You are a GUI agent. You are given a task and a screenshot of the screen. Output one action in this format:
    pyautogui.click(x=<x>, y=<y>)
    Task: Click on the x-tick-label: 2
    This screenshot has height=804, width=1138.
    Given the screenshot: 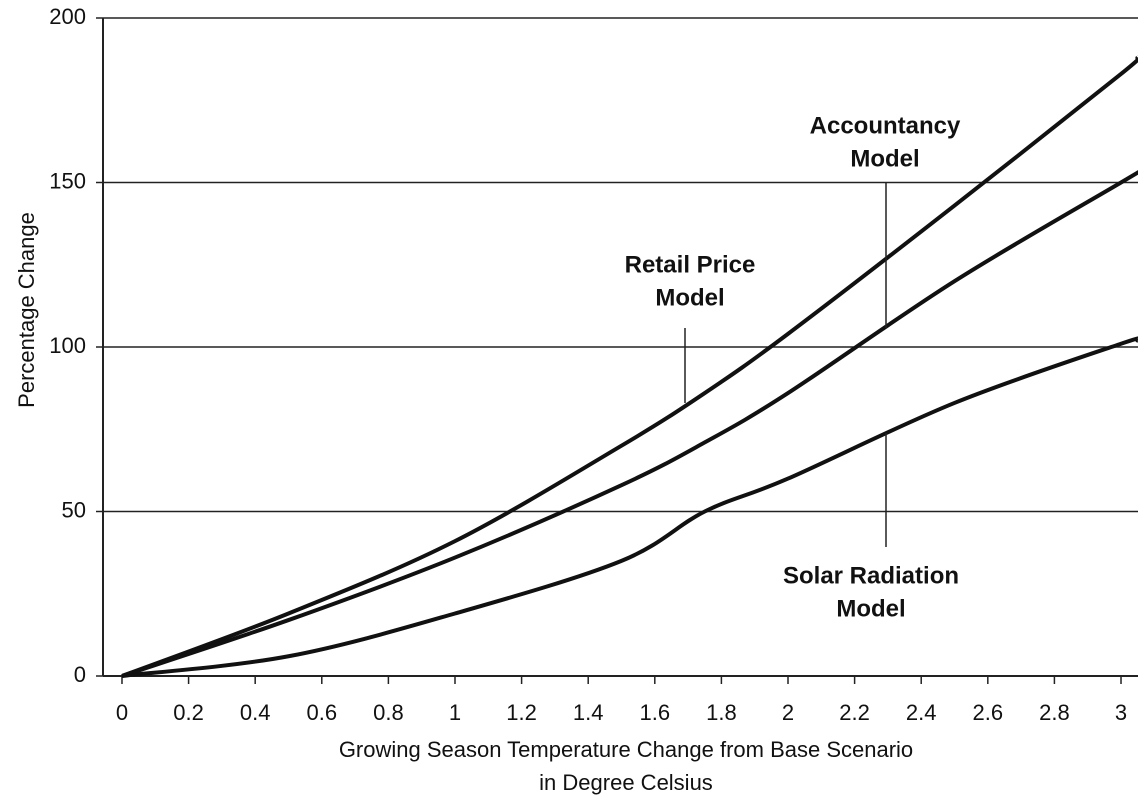 What is the action you would take?
    pyautogui.click(x=788, y=712)
    